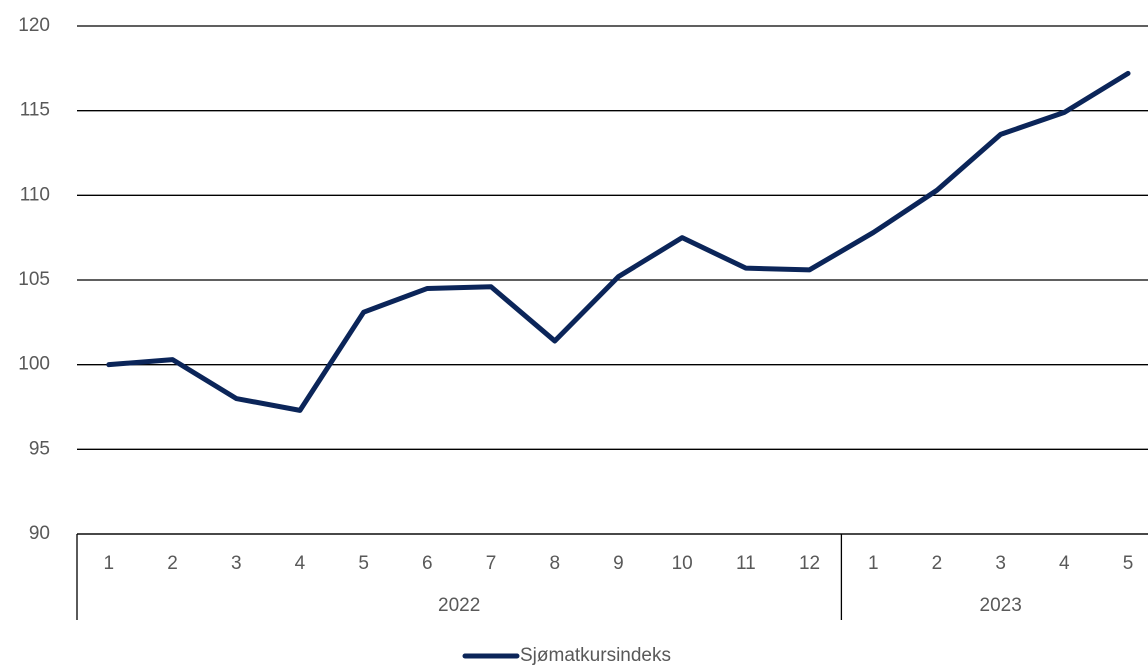 This screenshot has width=1148, height=666. I want to click on x-tick-label: 9, so click(618, 563).